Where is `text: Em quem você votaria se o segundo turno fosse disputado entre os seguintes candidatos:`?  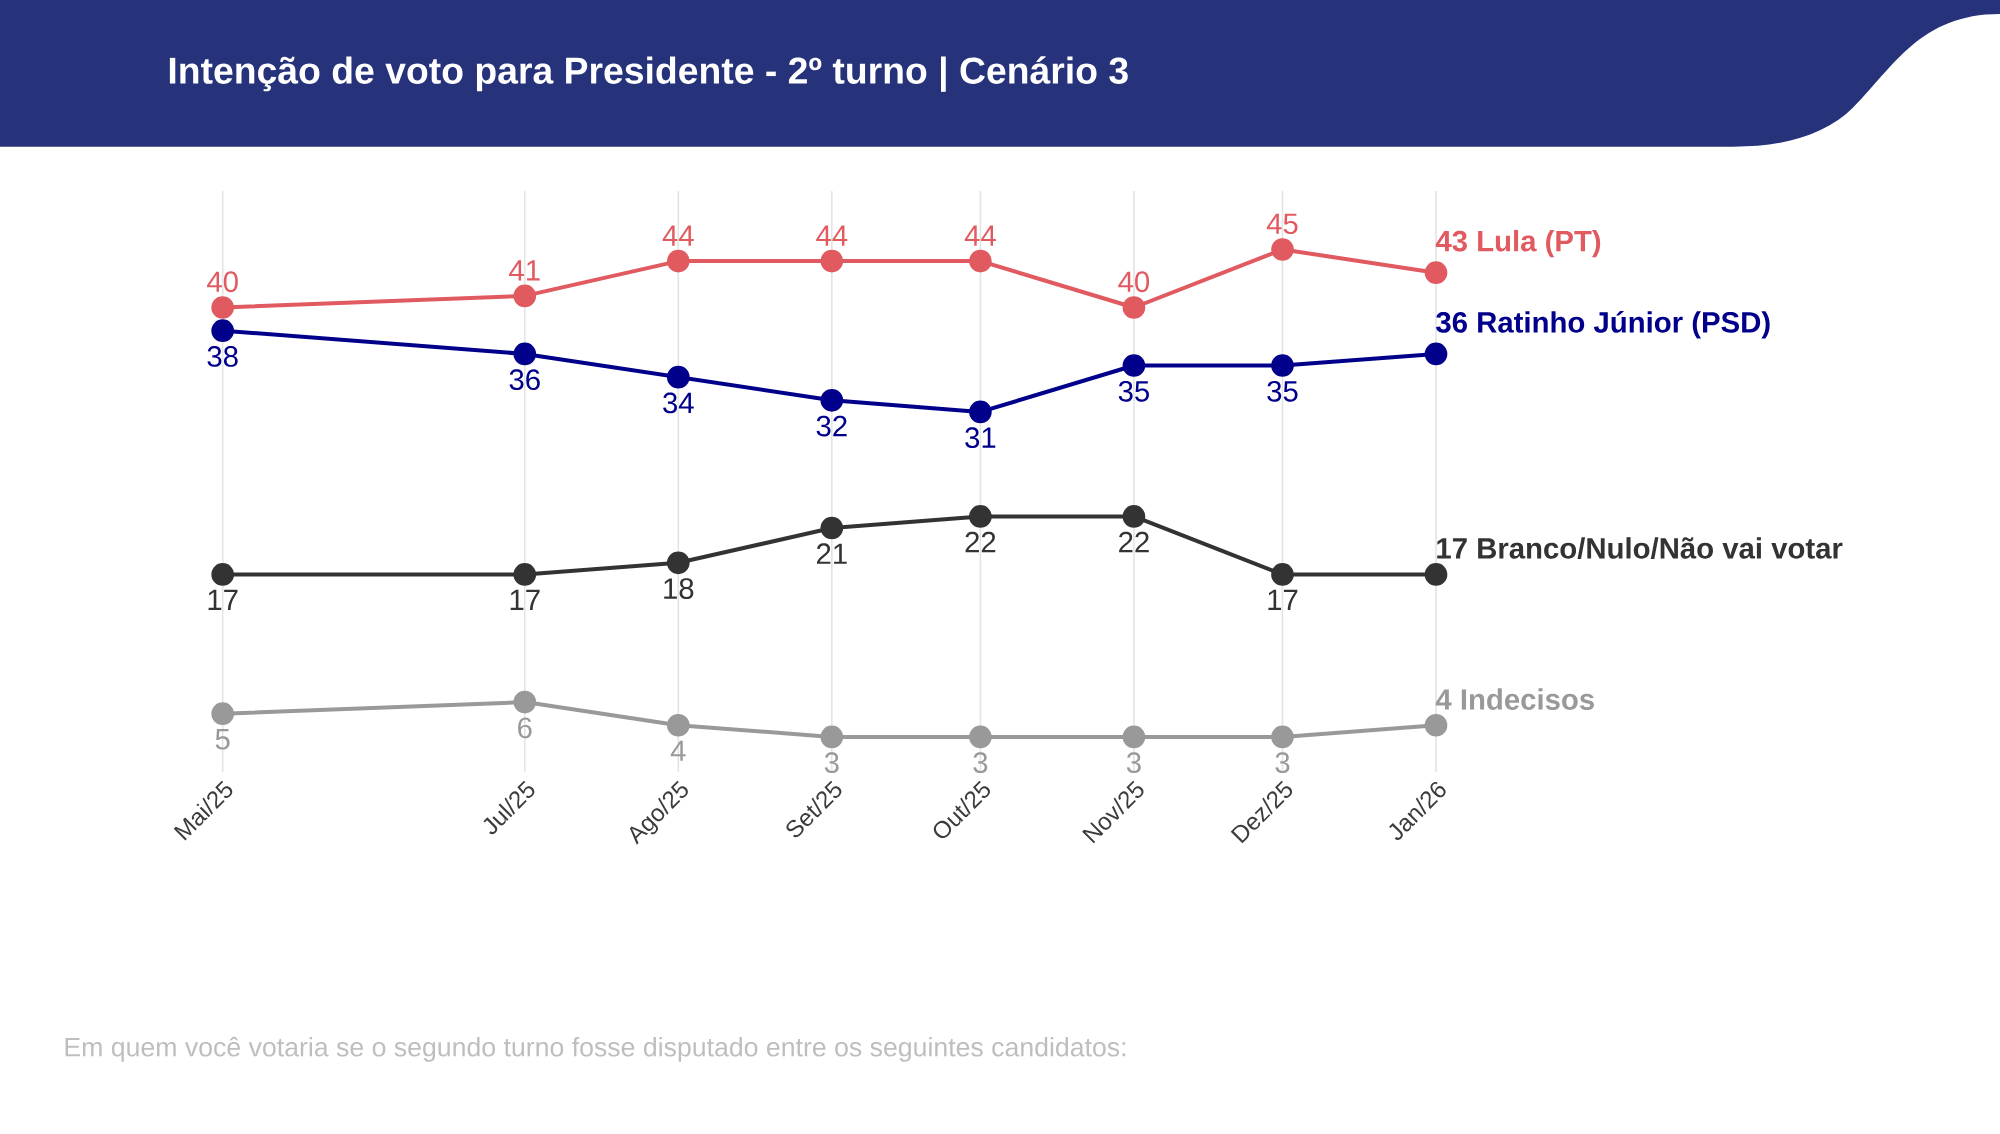 text: Em quem você votaria se o segundo turno fosse disputado entre os seguintes candidatos: is located at coordinates (595, 1049).